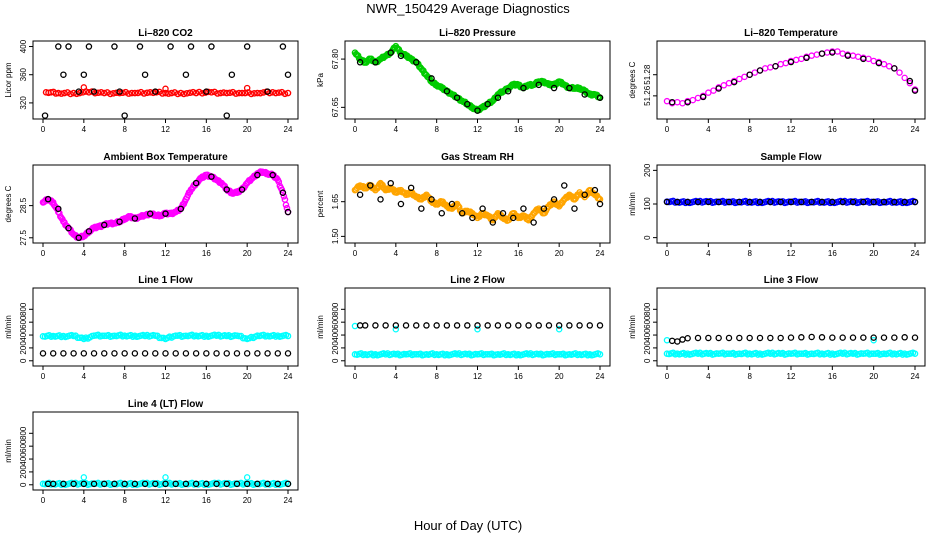 This screenshot has height=540, width=936. Describe the element at coordinates (23, 433) in the screenshot. I see `y-tick-label: 800` at that location.